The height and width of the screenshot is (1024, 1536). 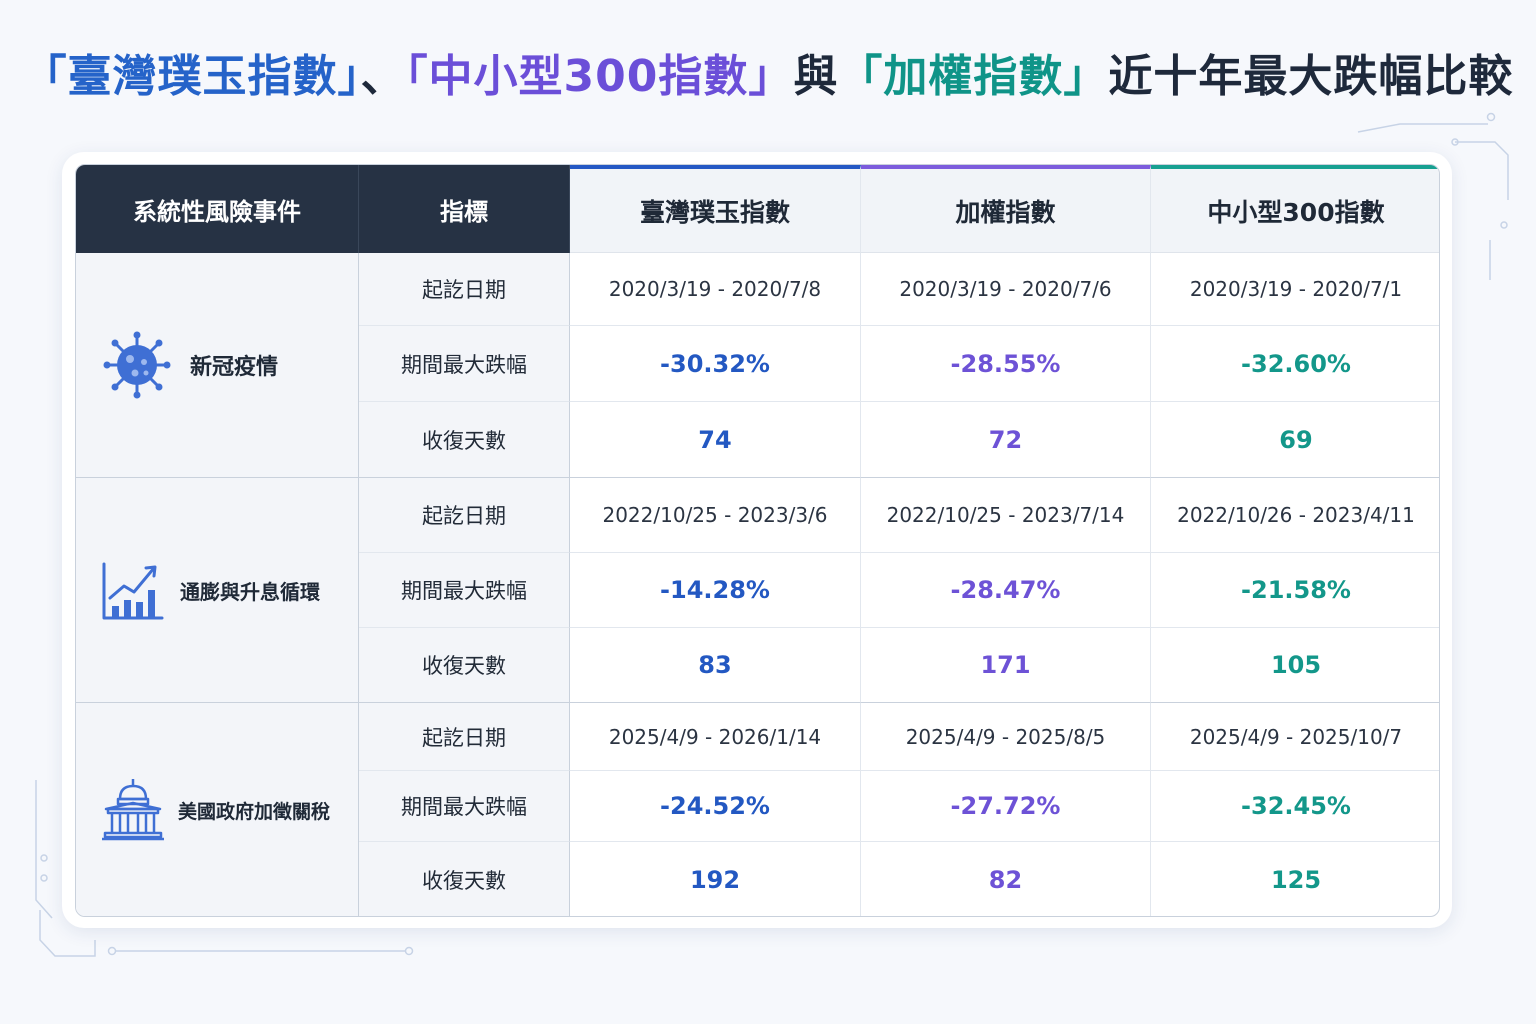 What do you see at coordinates (1006, 515) in the screenshot?
I see `date-range-col2: 2022/10/25 - 2023/7/14` at bounding box center [1006, 515].